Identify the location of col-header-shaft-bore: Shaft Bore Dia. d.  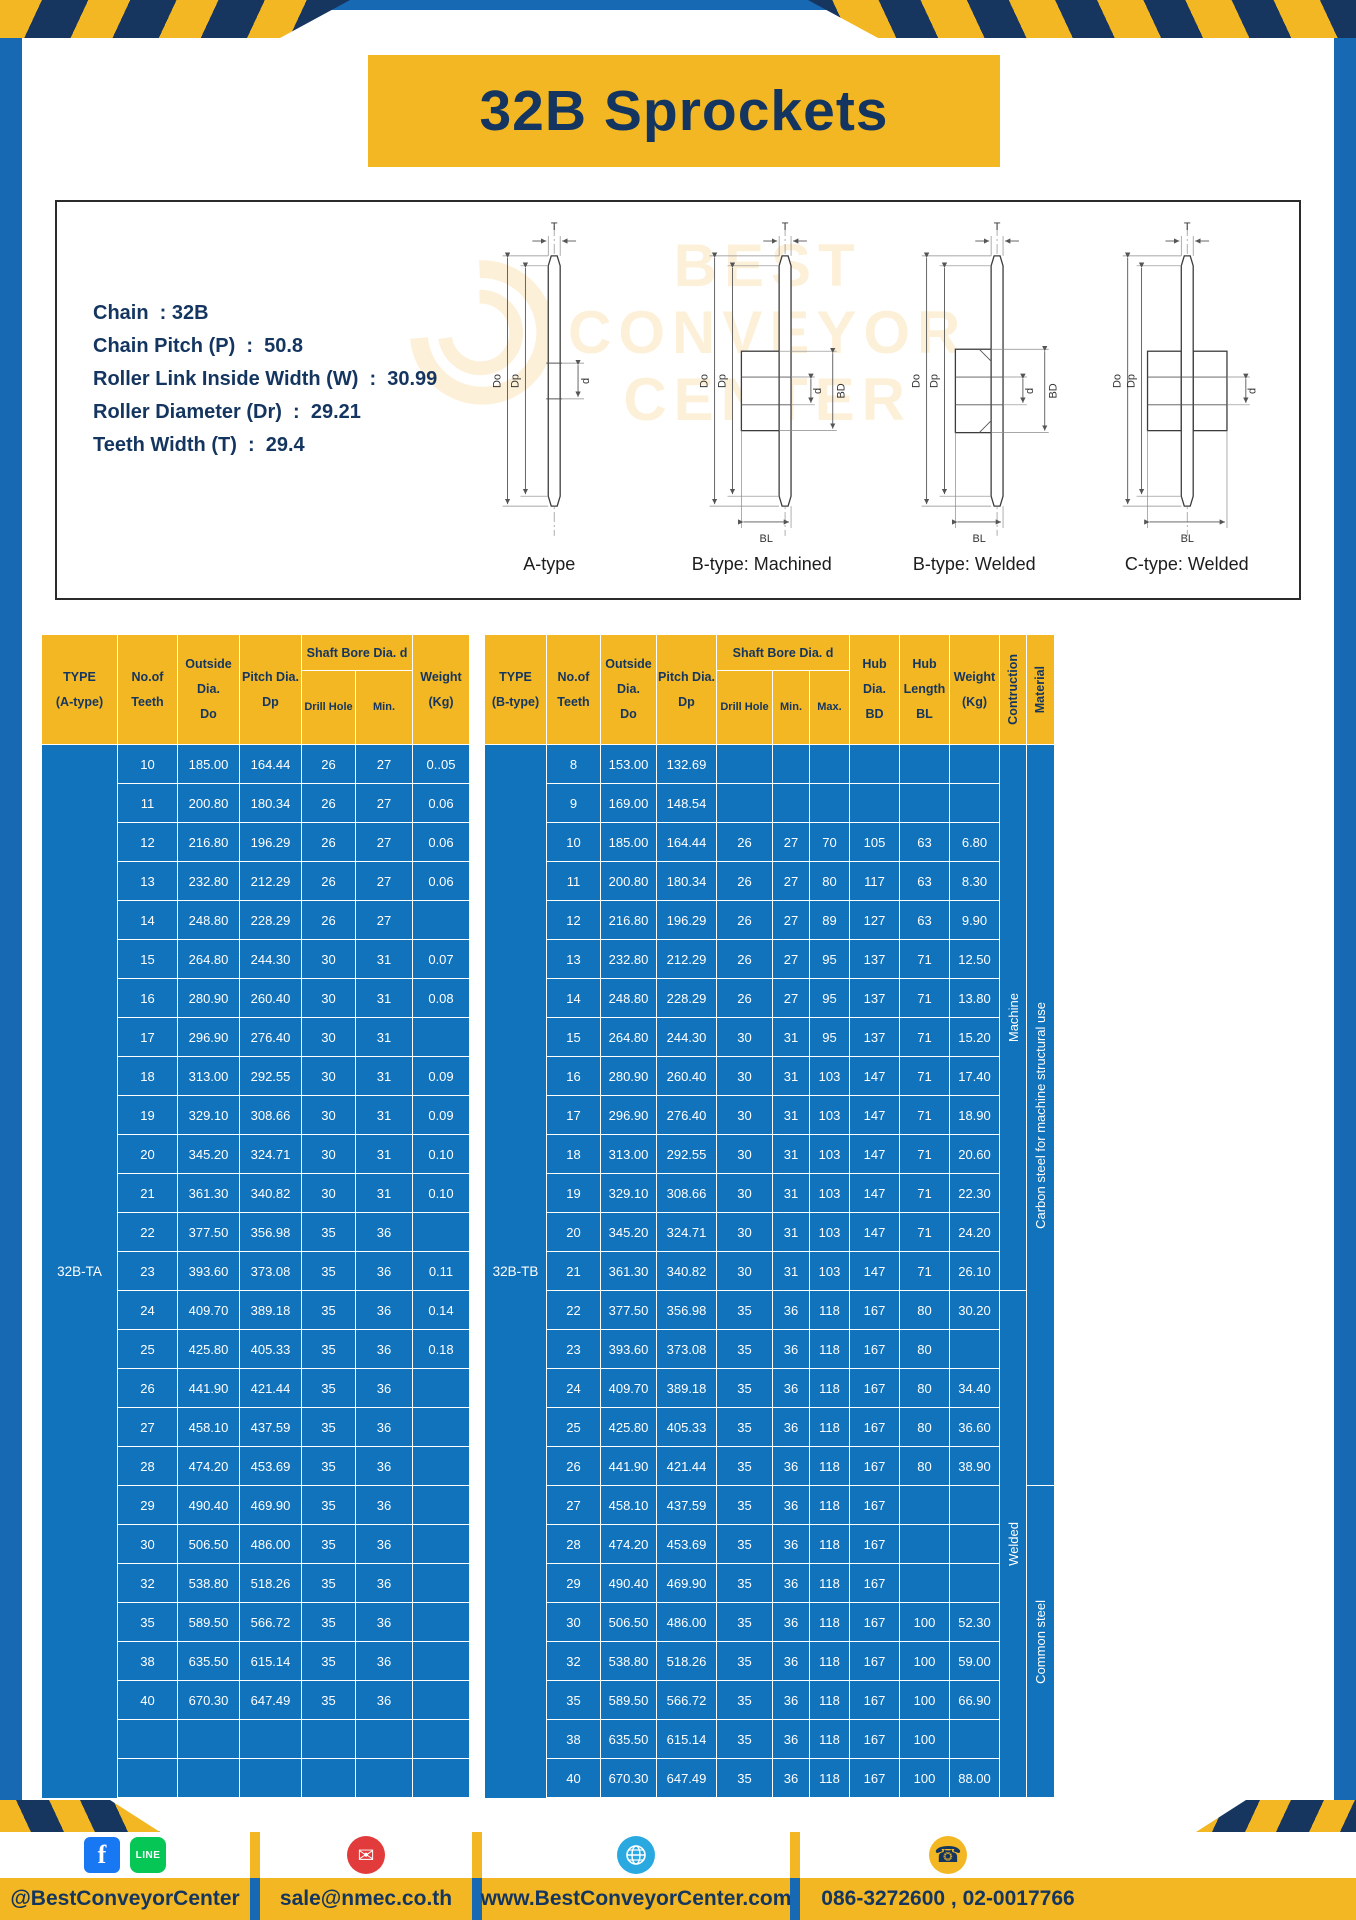
(783, 653).